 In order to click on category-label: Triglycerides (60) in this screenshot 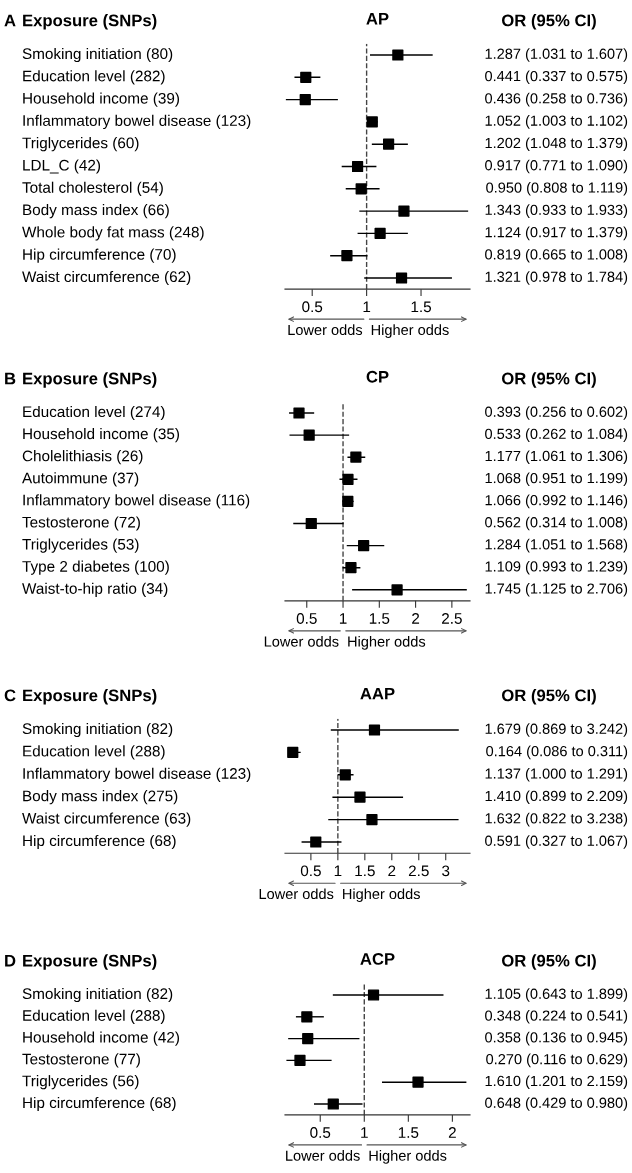, I will do `click(80, 144)`.